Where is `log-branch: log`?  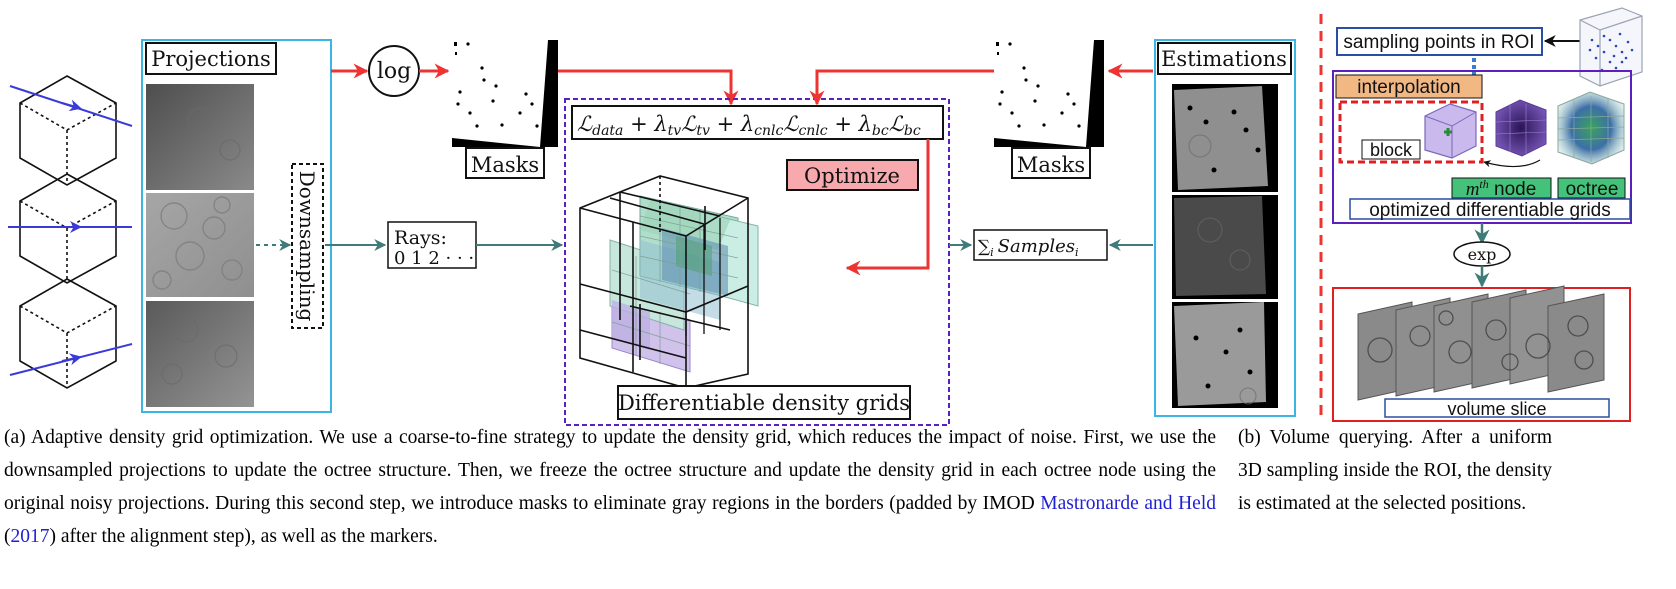 log-branch: log is located at coordinates (390, 71).